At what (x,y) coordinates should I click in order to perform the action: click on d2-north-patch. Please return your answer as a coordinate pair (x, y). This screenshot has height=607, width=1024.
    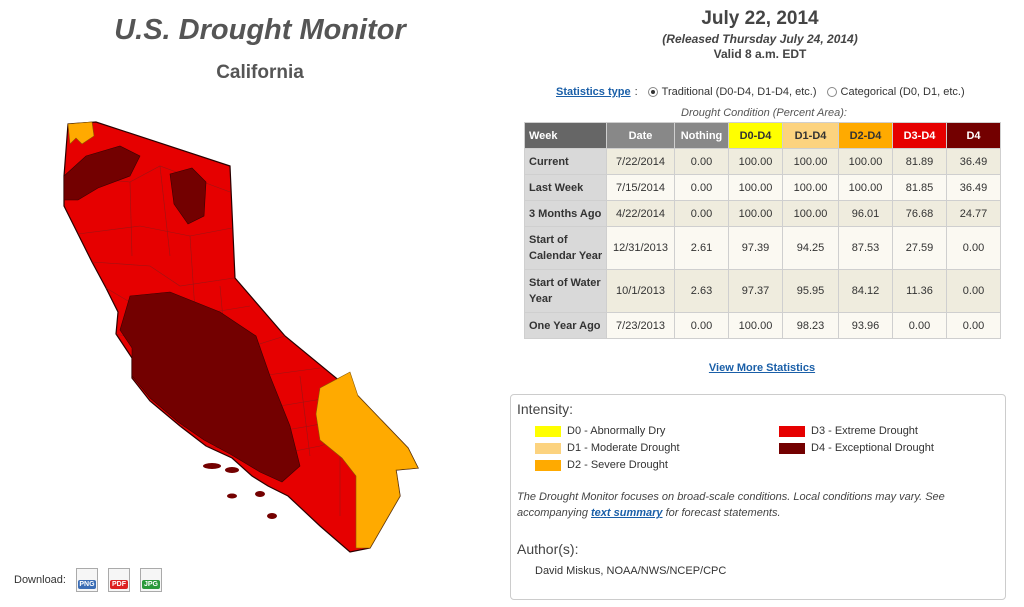
    Looking at the image, I should click on (81, 133).